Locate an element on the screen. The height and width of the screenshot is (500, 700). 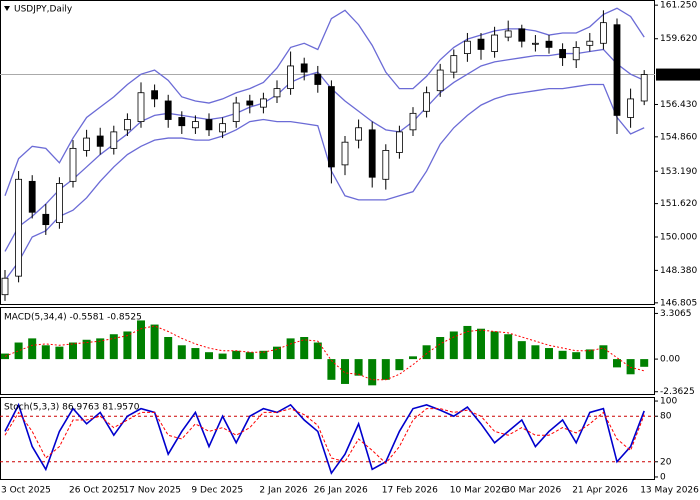
y-tick-label: -2.3625 is located at coordinates (677, 392).